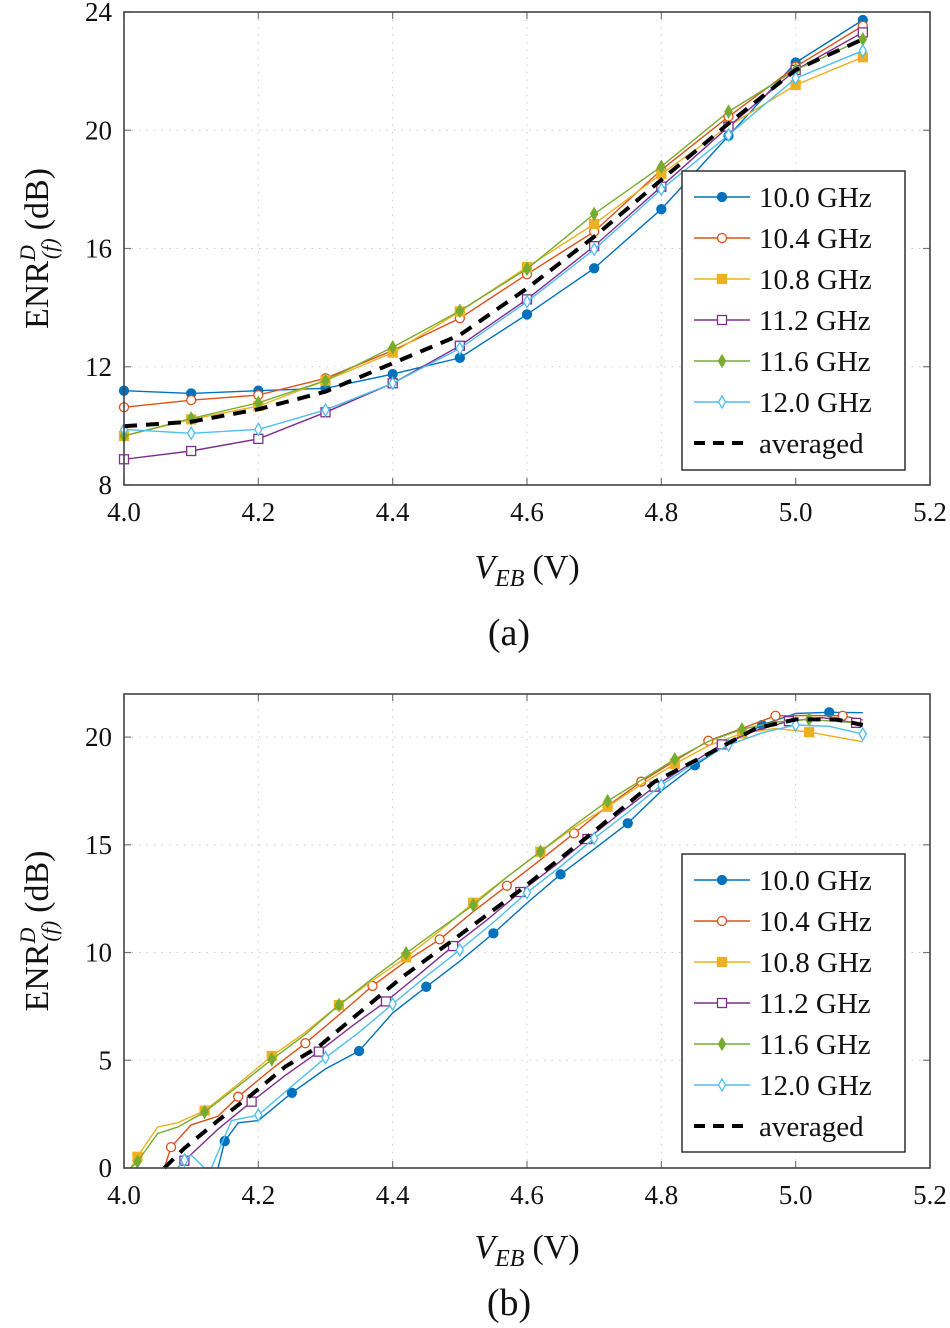 This screenshot has width=950, height=1328. I want to click on y-tick-label: 10, so click(98, 953).